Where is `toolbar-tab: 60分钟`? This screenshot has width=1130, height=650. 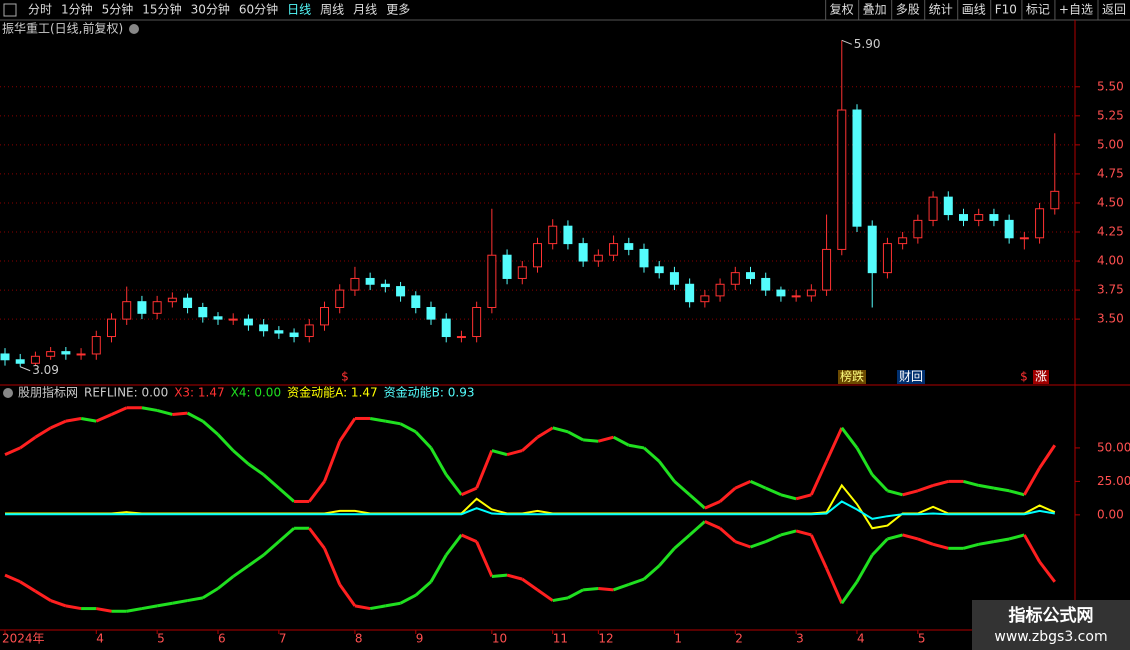
toolbar-tab: 60分钟 is located at coordinates (258, 9).